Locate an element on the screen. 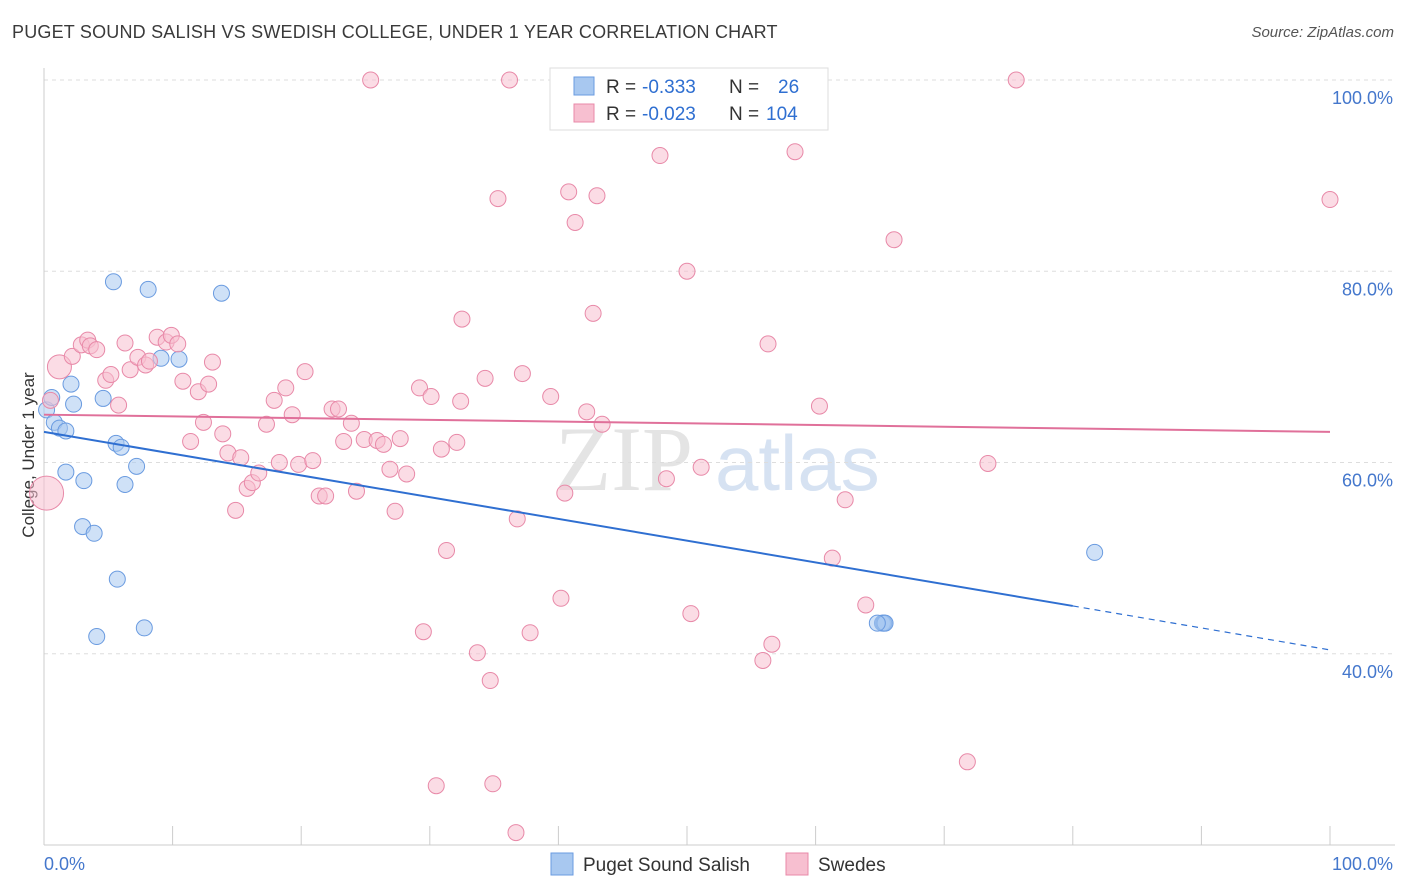 This screenshot has width=1406, height=892. series-legend-label-salish: Puget Sound Salish is located at coordinates (666, 865).